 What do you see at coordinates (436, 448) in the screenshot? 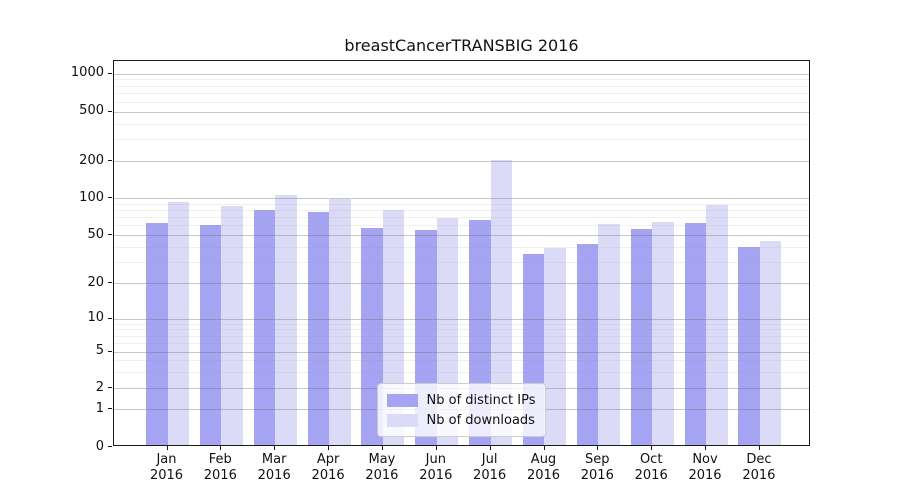
I see `x-tick-mark-jun` at bounding box center [436, 448].